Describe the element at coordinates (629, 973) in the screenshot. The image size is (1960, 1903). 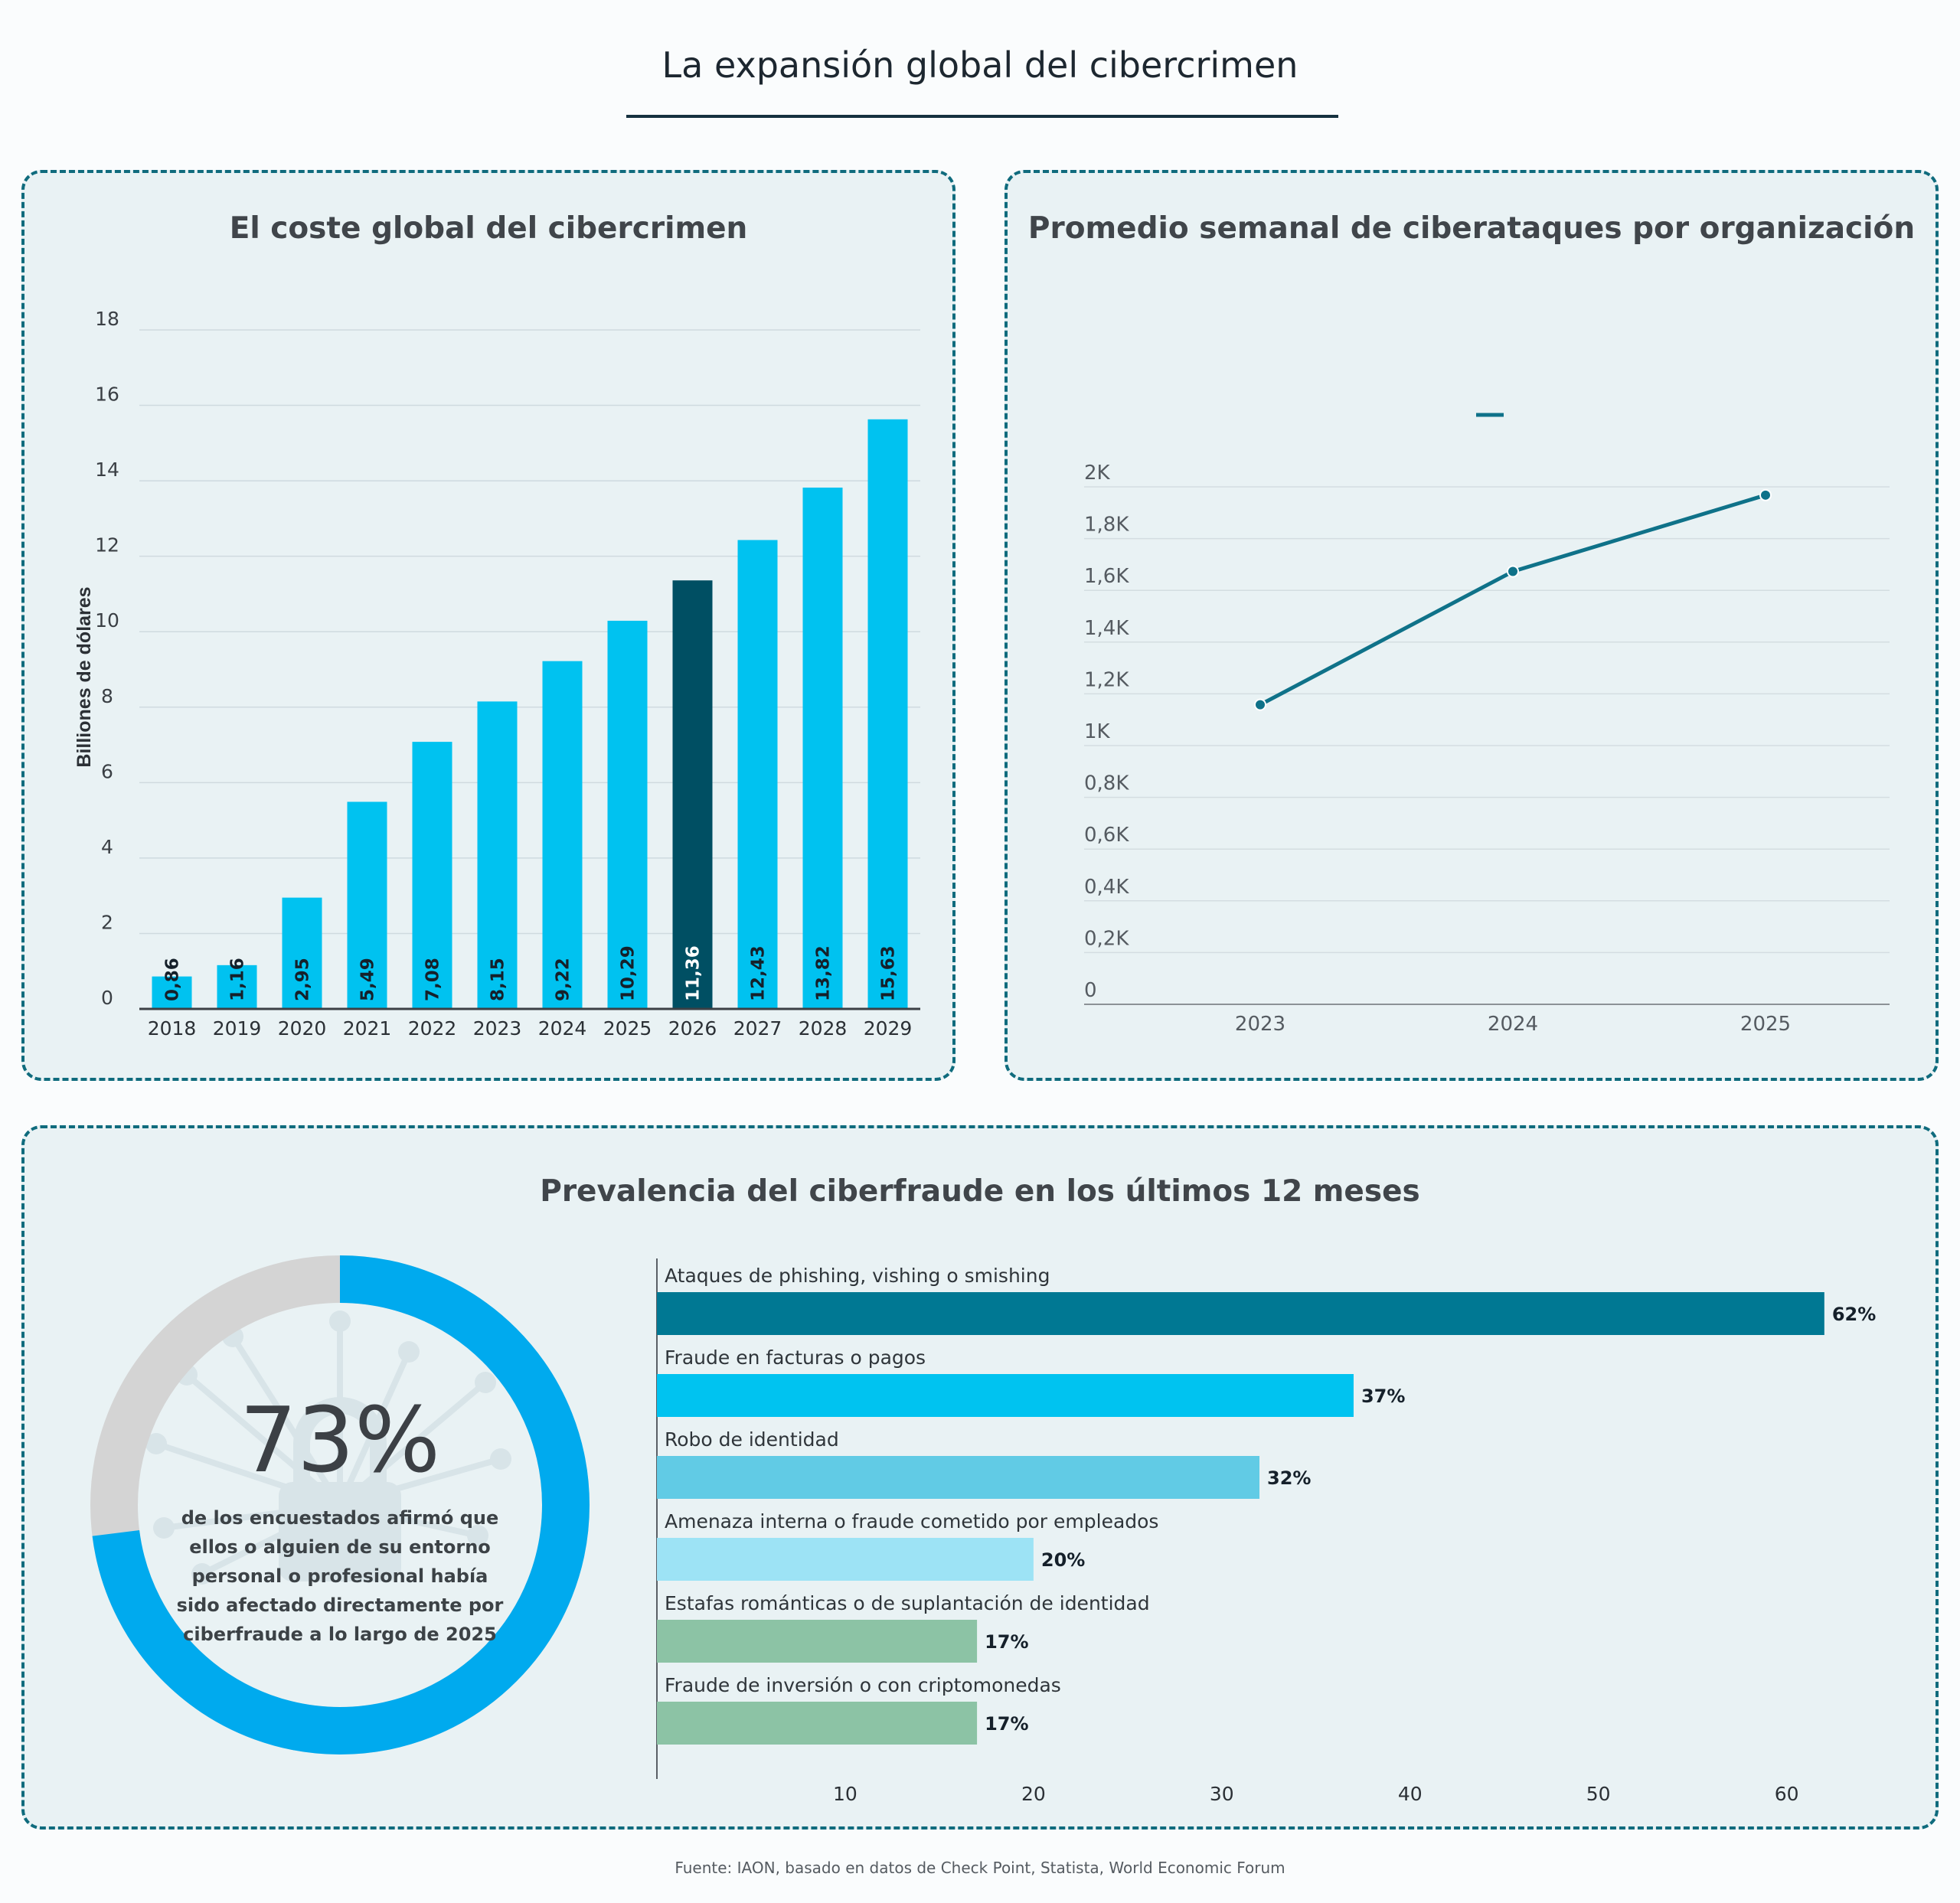
I see `bar-value-label: 10,29` at that location.